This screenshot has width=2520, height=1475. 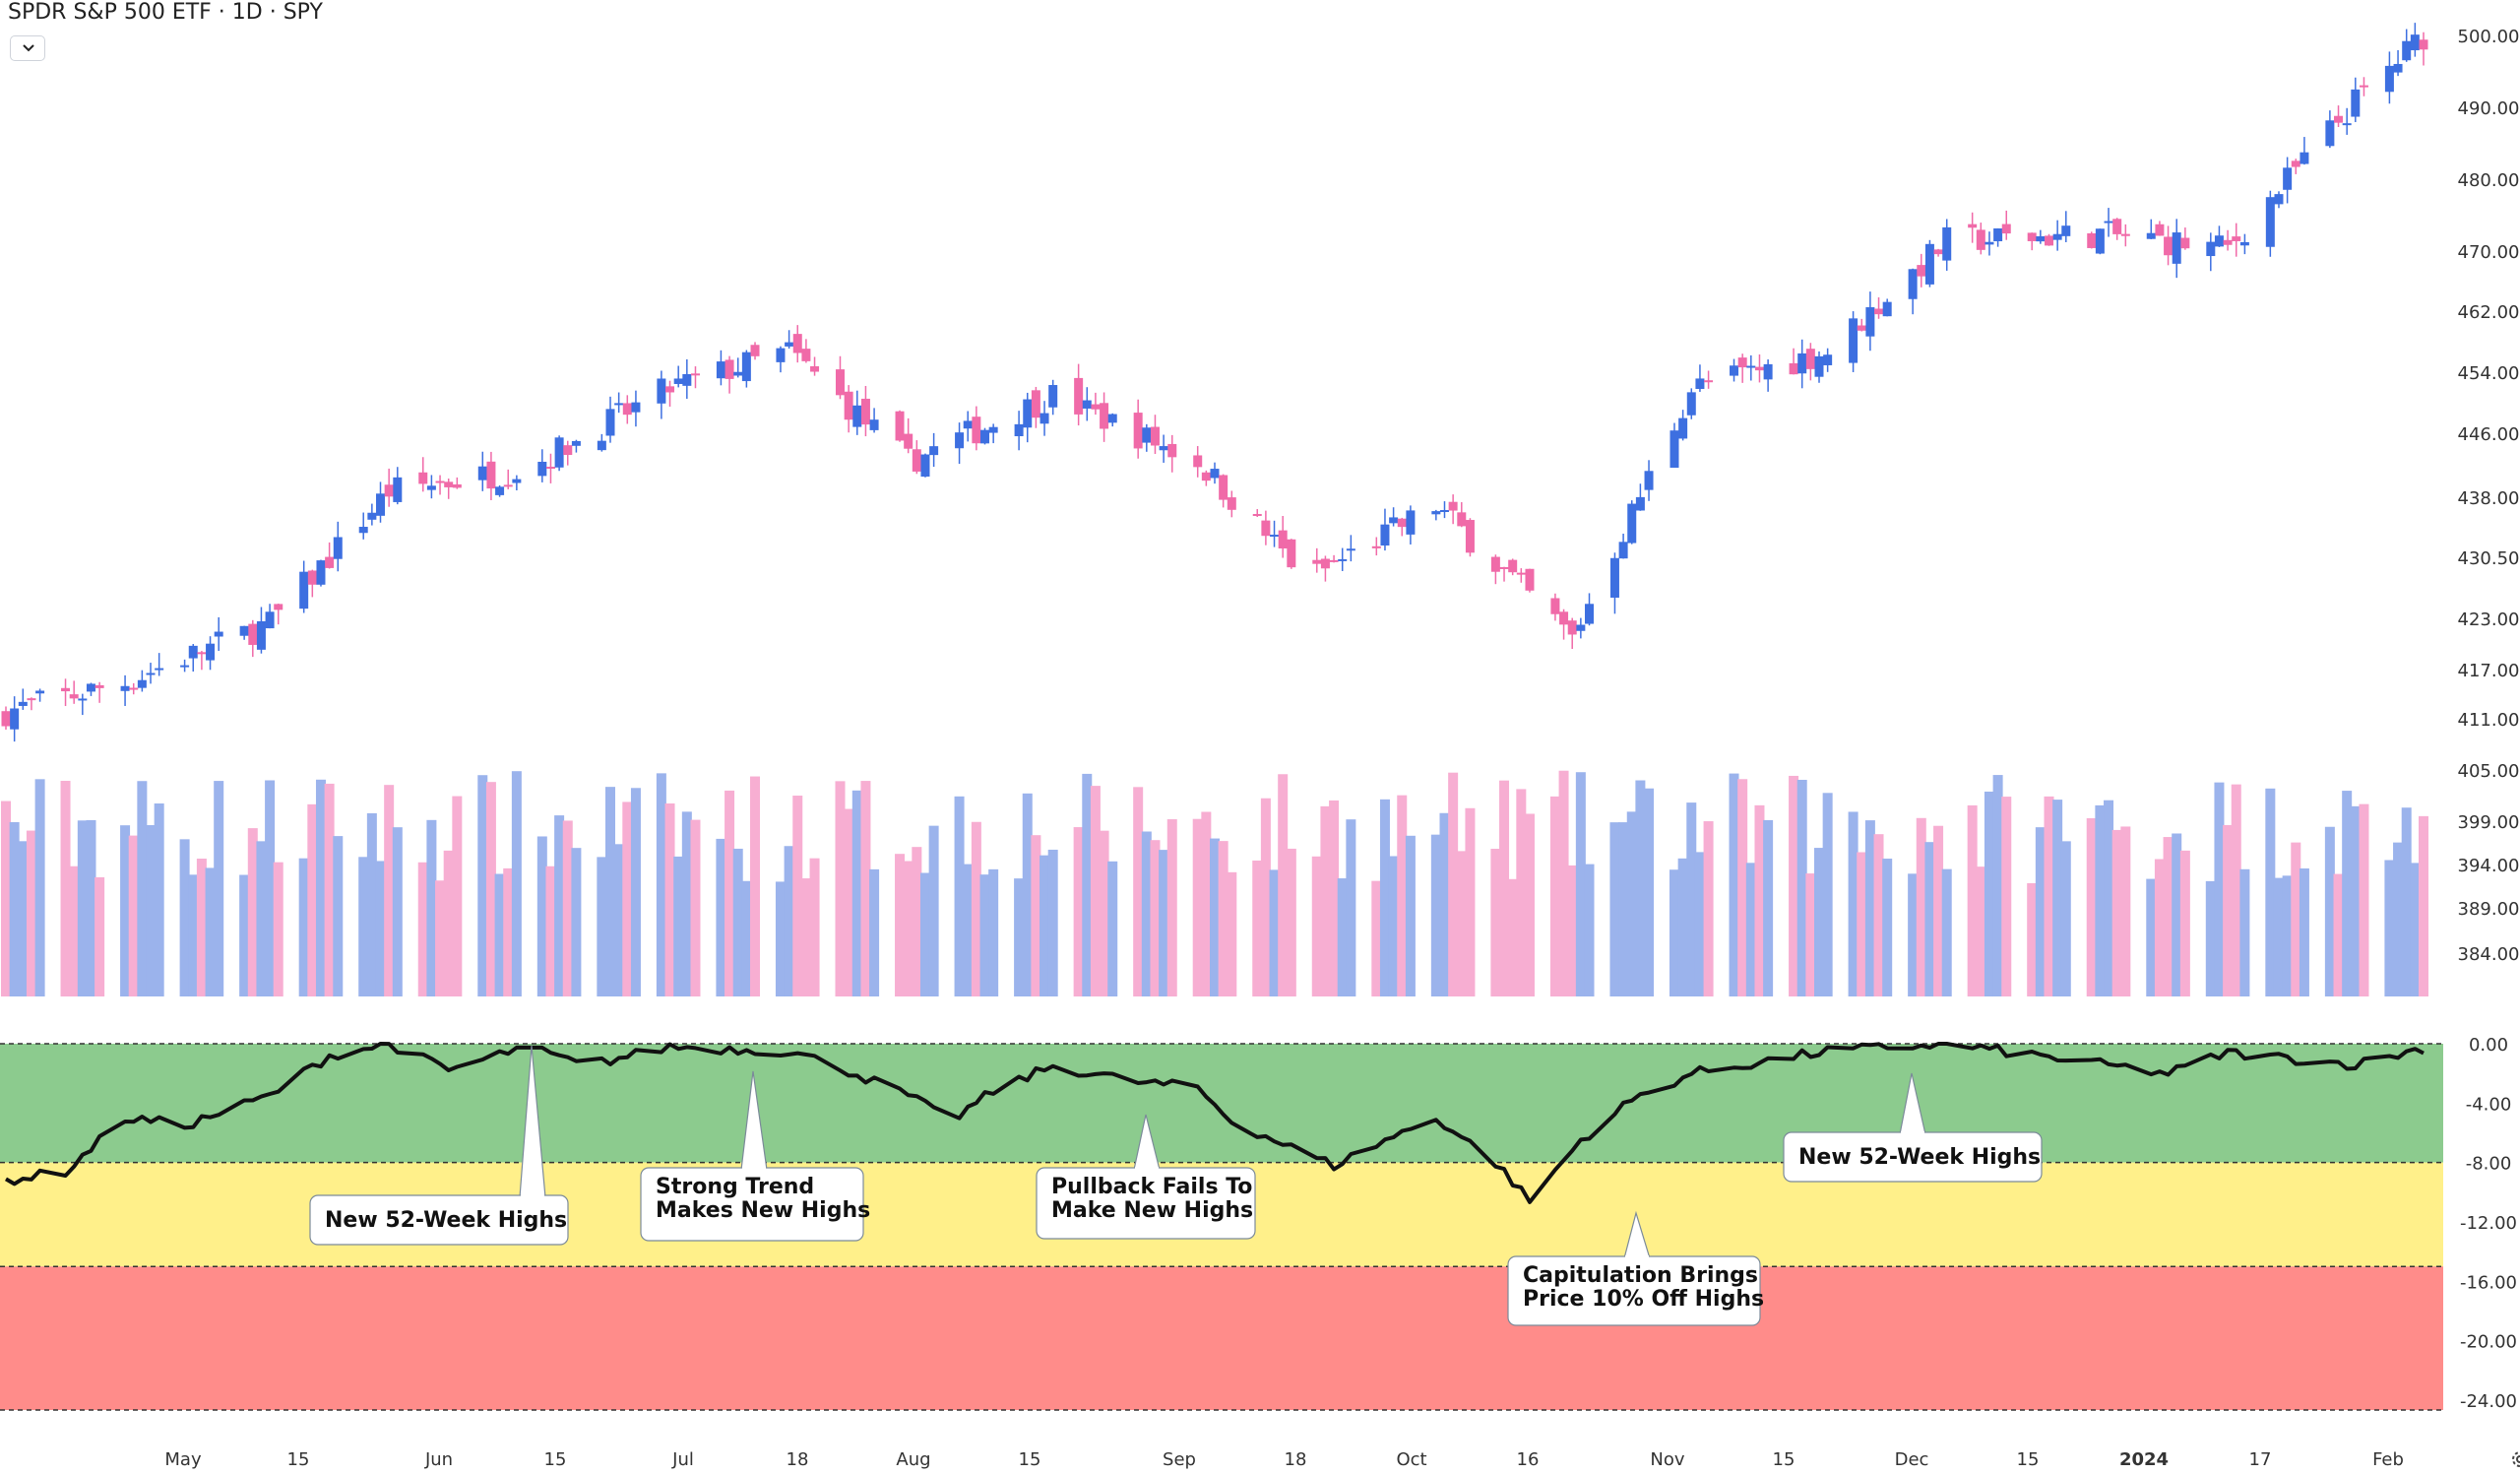 I want to click on time-tick-label: 15, so click(x=1030, y=1459).